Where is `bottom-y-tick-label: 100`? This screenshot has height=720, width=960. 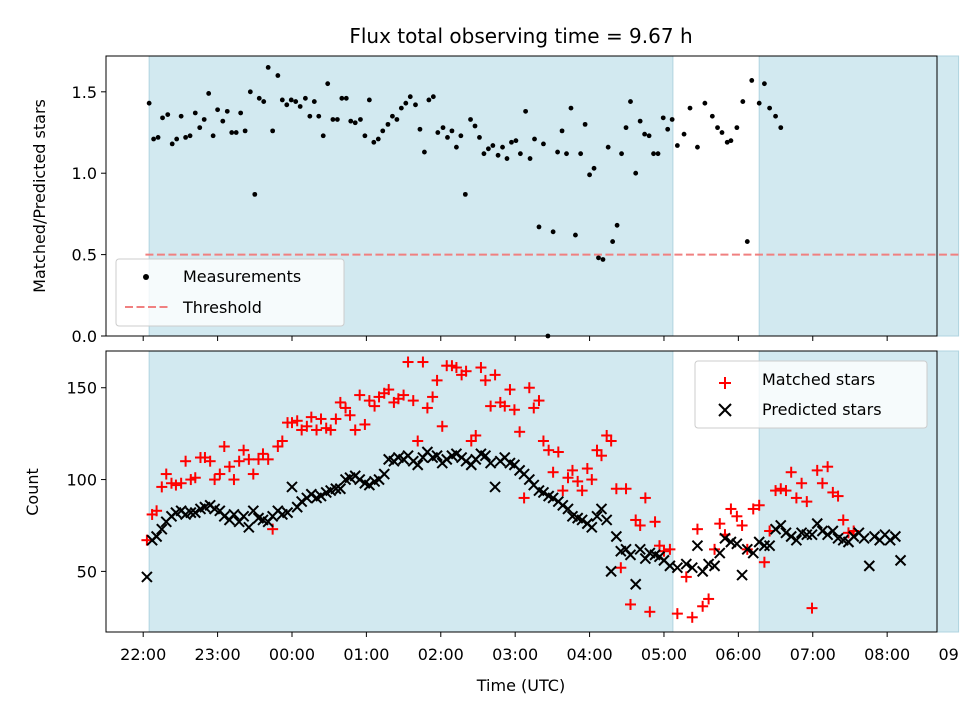 bottom-y-tick-label: 100 is located at coordinates (81, 480).